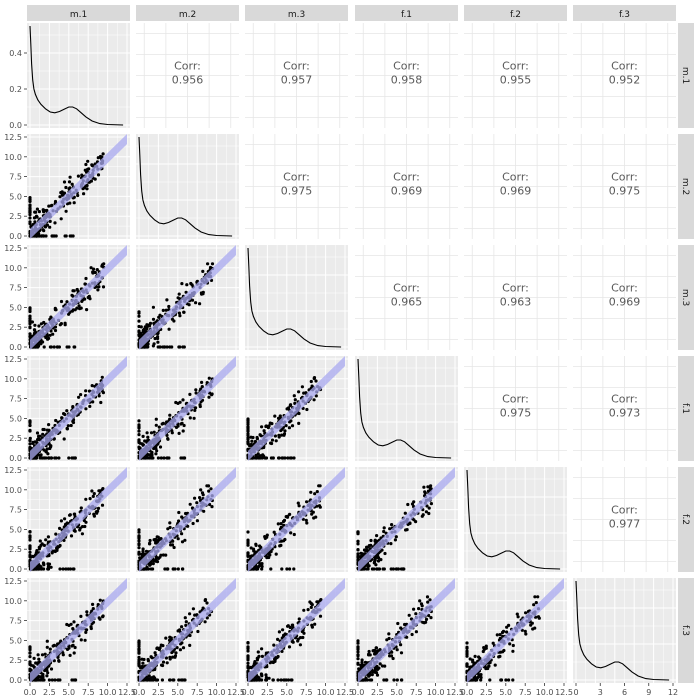  Describe the element at coordinates (516, 191) in the screenshot. I see `corr-value: 0.969` at that location.